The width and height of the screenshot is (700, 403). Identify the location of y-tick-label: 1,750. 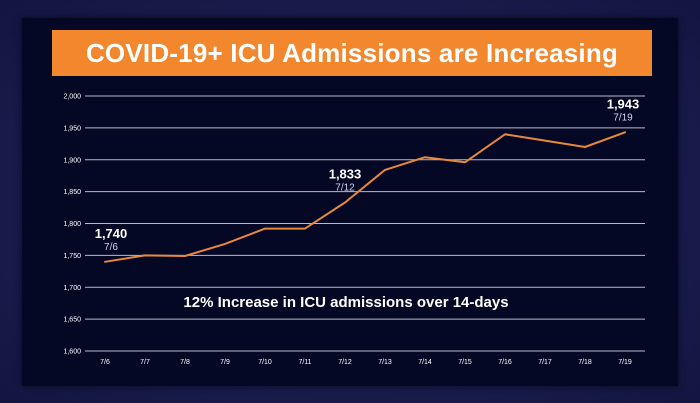
(72, 256).